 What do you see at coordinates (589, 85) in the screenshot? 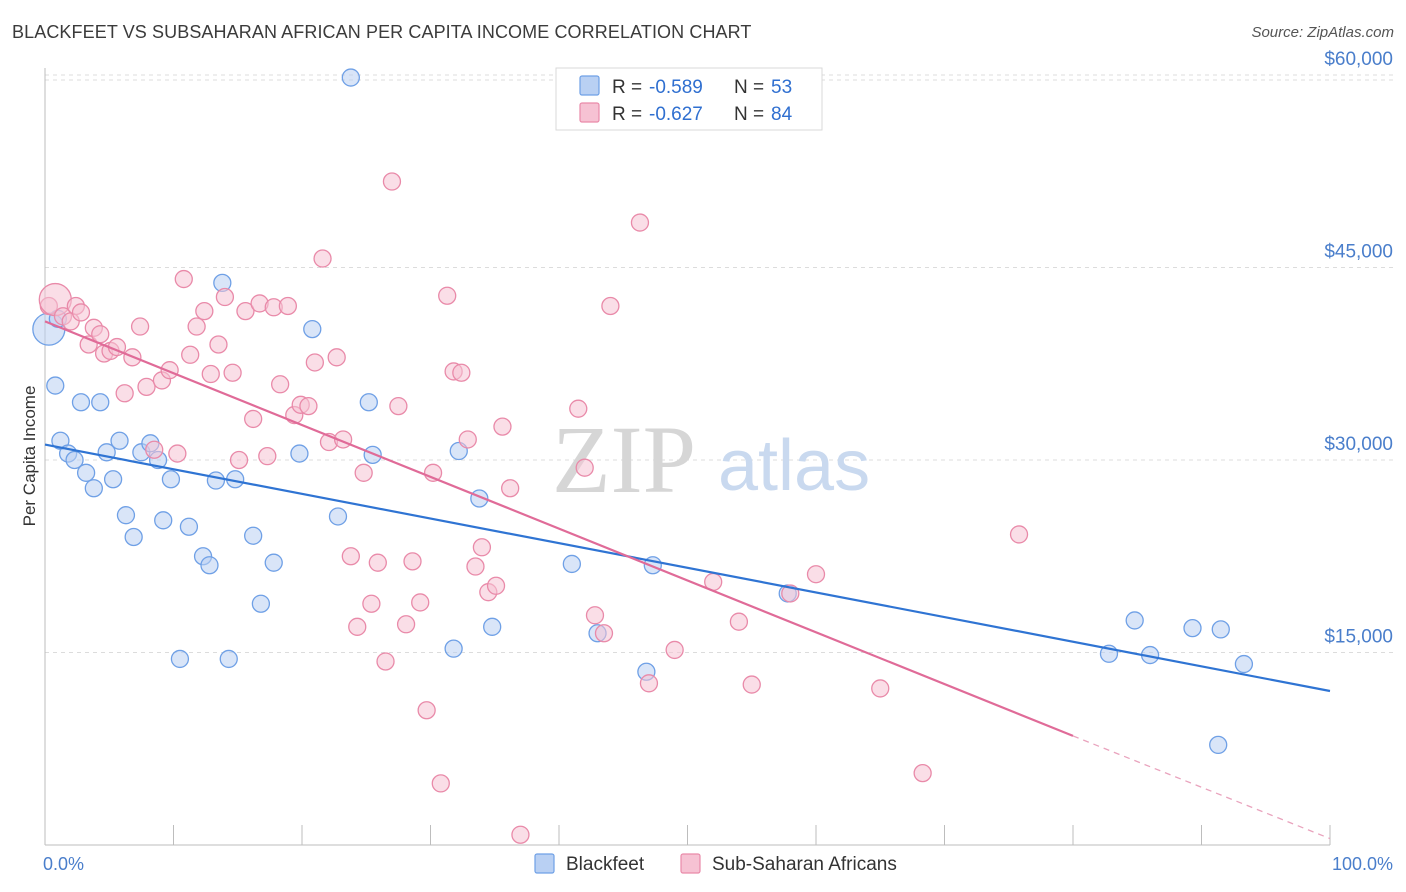
I see `legend-swatch-blackfeet` at bounding box center [589, 85].